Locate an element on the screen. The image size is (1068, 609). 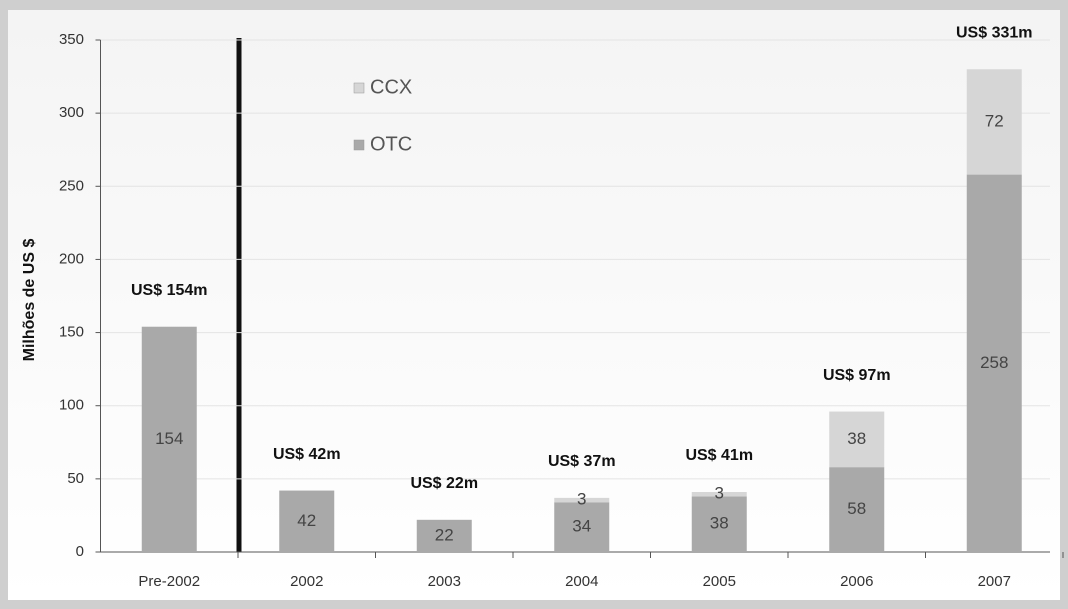
total-label: US$ 331m is located at coordinates (994, 32).